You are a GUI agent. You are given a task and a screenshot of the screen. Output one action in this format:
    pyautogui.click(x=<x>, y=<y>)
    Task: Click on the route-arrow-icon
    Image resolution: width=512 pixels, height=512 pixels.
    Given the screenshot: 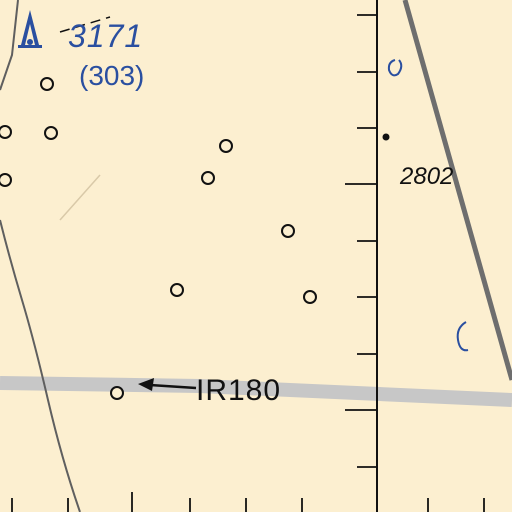 What is the action you would take?
    pyautogui.click(x=167, y=384)
    